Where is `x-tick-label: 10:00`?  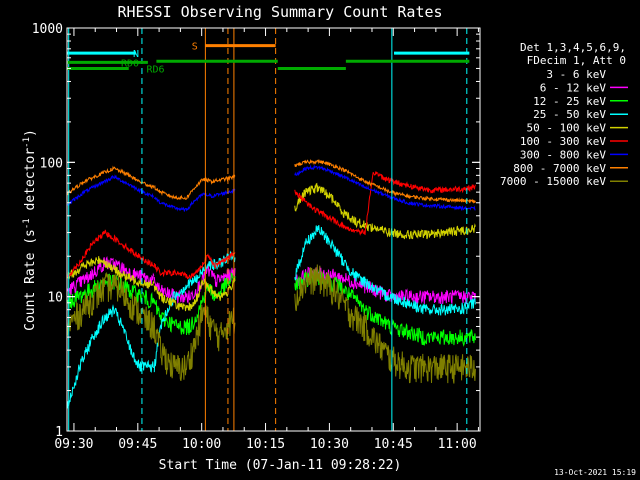
x-tick-label: 10:00 is located at coordinates (201, 444).